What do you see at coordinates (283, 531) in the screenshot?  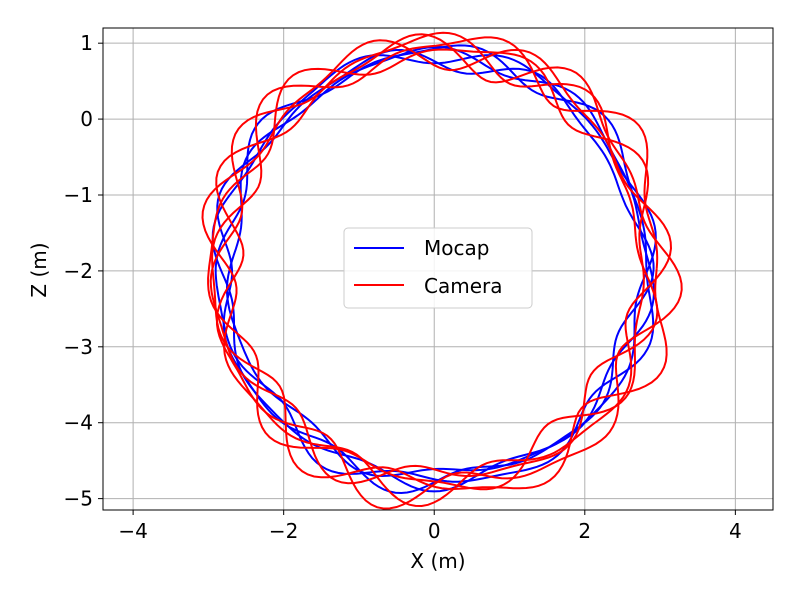 I see `x-tick-label: −2` at bounding box center [283, 531].